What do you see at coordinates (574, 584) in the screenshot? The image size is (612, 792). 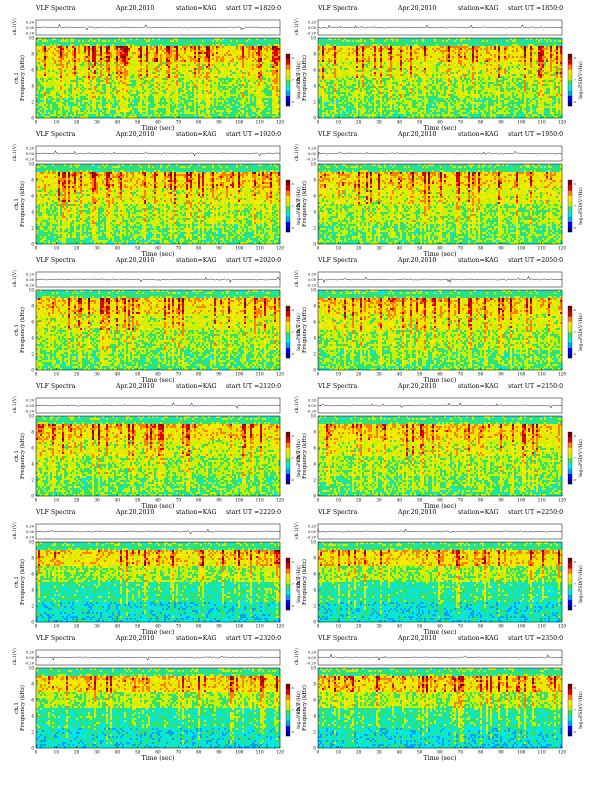 I see `colorbar-tick-label: -7` at bounding box center [574, 584].